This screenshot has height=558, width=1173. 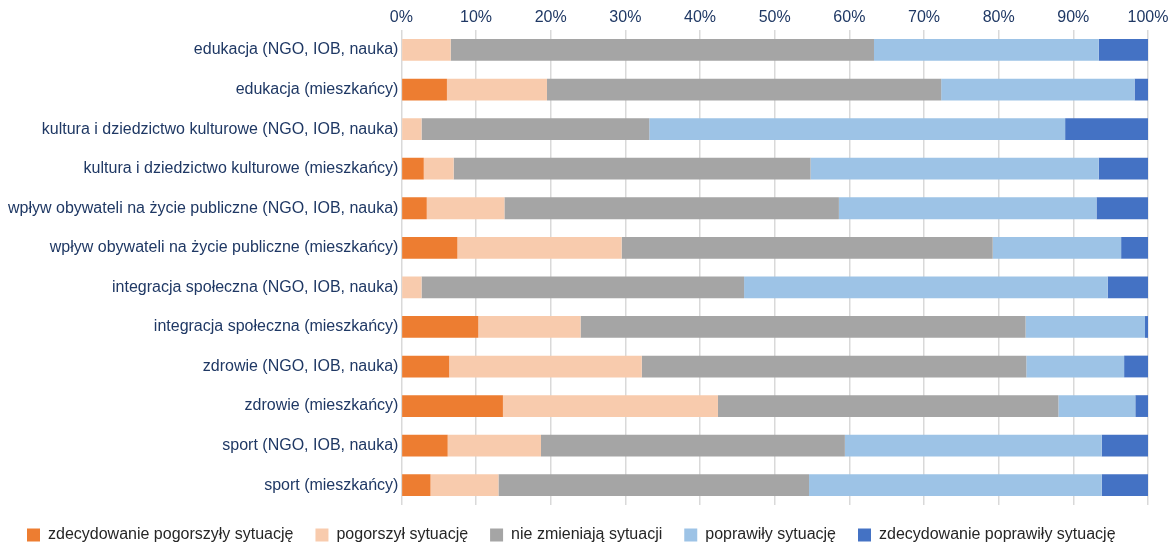 I want to click on x-tick-label: 60%, so click(x=849, y=17).